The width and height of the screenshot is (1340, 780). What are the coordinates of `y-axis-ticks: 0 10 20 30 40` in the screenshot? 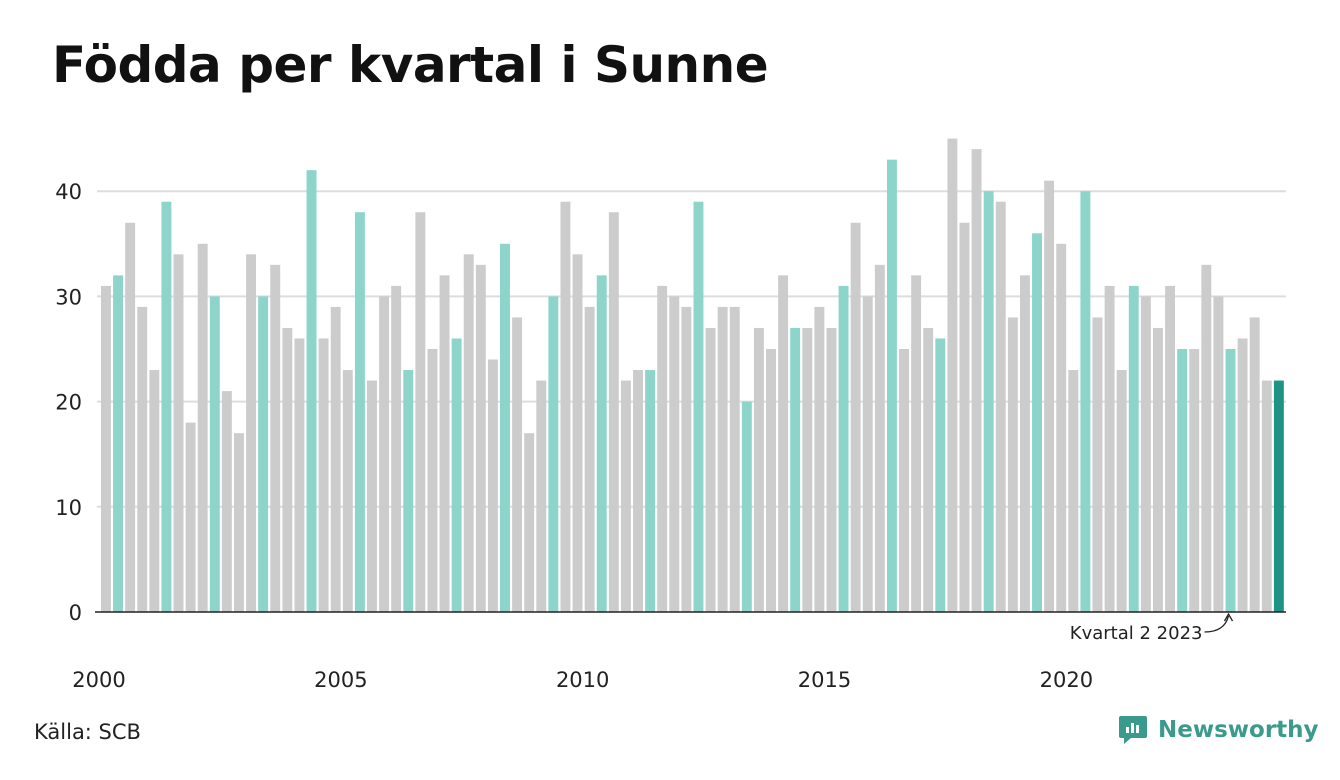 It's located at (68, 402).